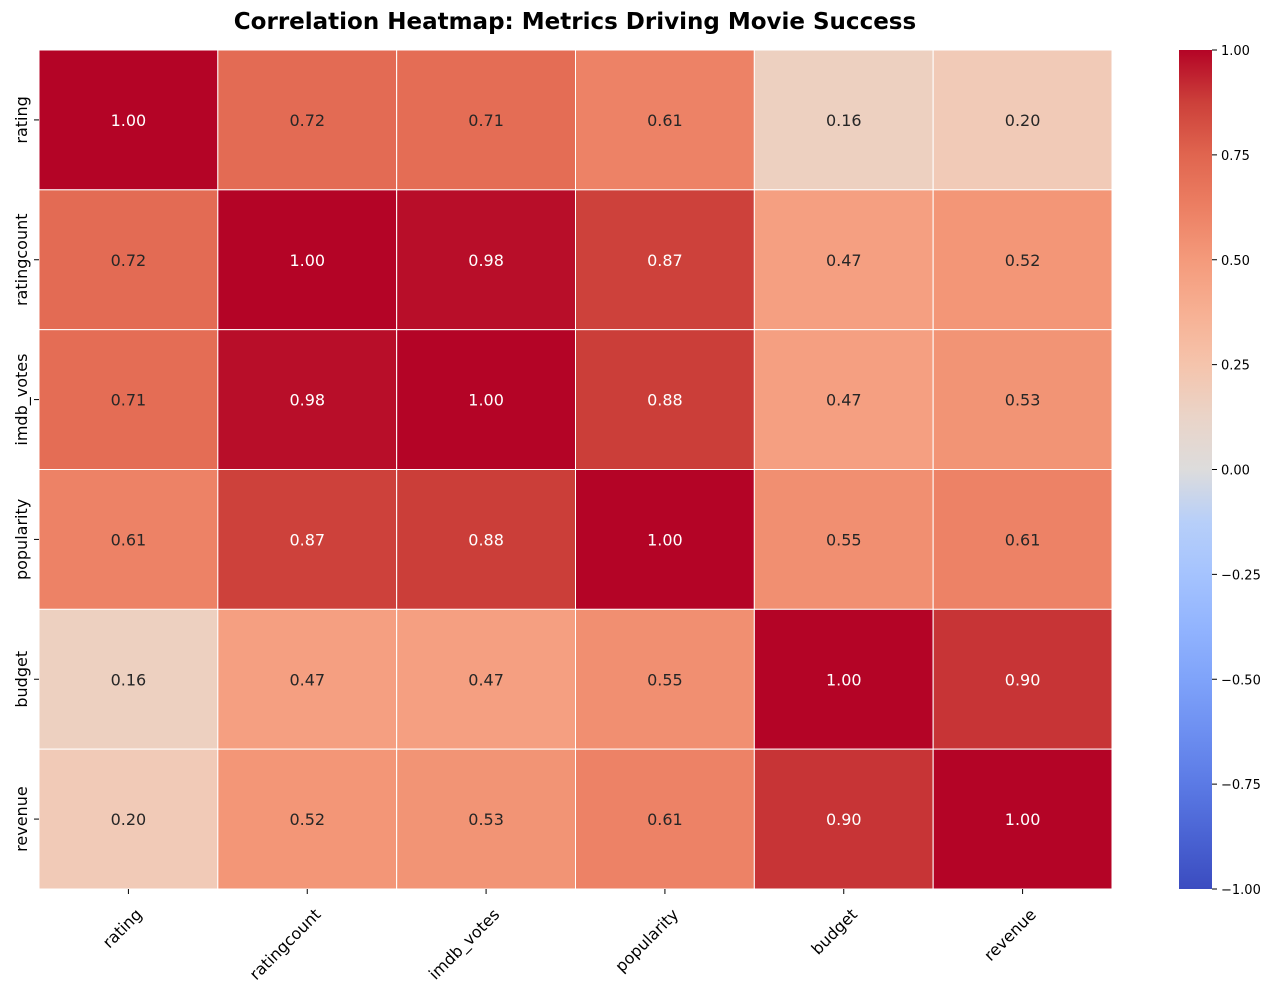 This screenshot has width=1282, height=994. I want to click on cell-label-popularity-budget: 0.55, so click(844, 539).